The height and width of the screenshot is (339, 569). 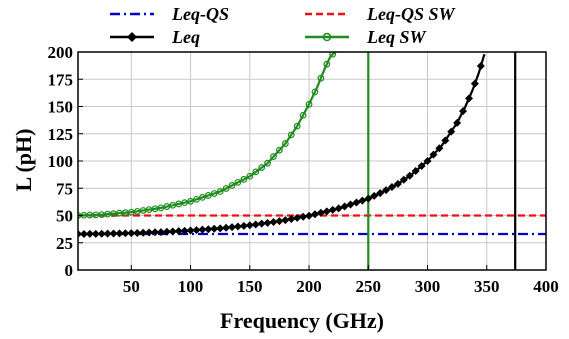 What do you see at coordinates (302, 320) in the screenshot?
I see `x-axis-title: Frequency (GHz)` at bounding box center [302, 320].